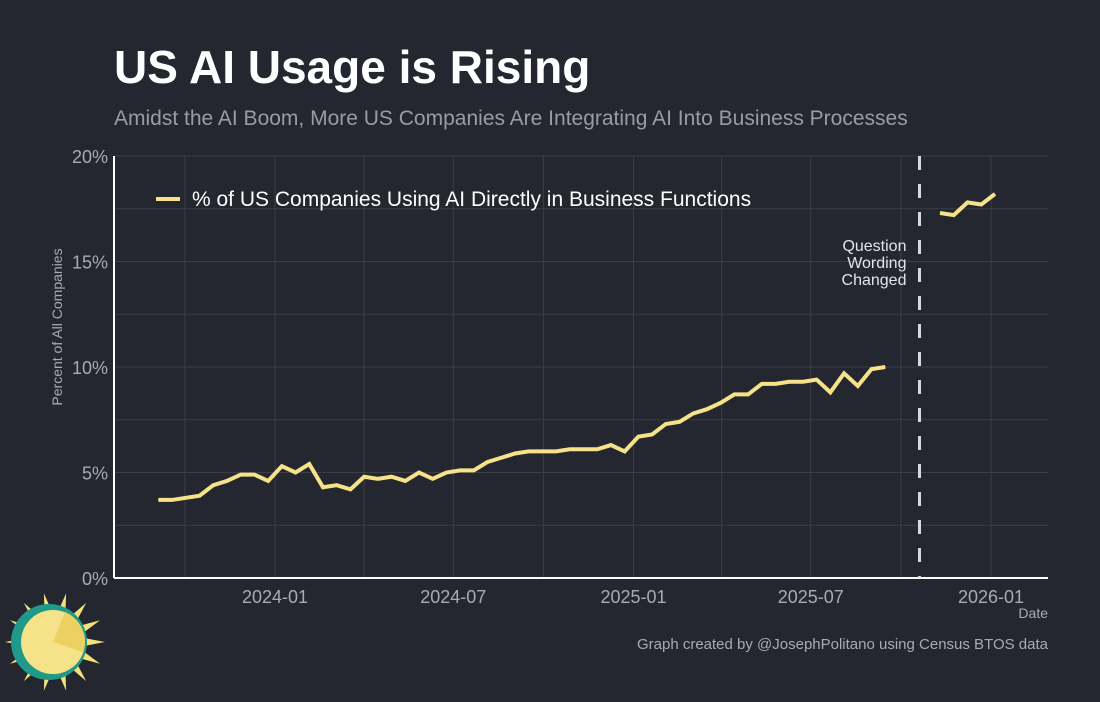 This screenshot has height=702, width=1100. Describe the element at coordinates (876, 263) in the screenshot. I see `annotation-label: Wording` at that location.